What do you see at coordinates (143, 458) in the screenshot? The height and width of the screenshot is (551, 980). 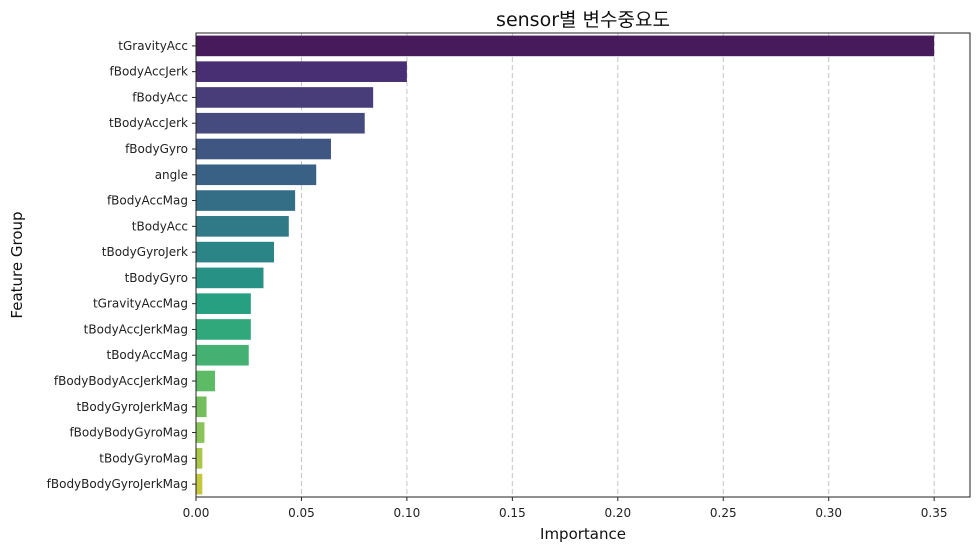 I see `y-tick-label: tBodyGyroMag` at bounding box center [143, 458].